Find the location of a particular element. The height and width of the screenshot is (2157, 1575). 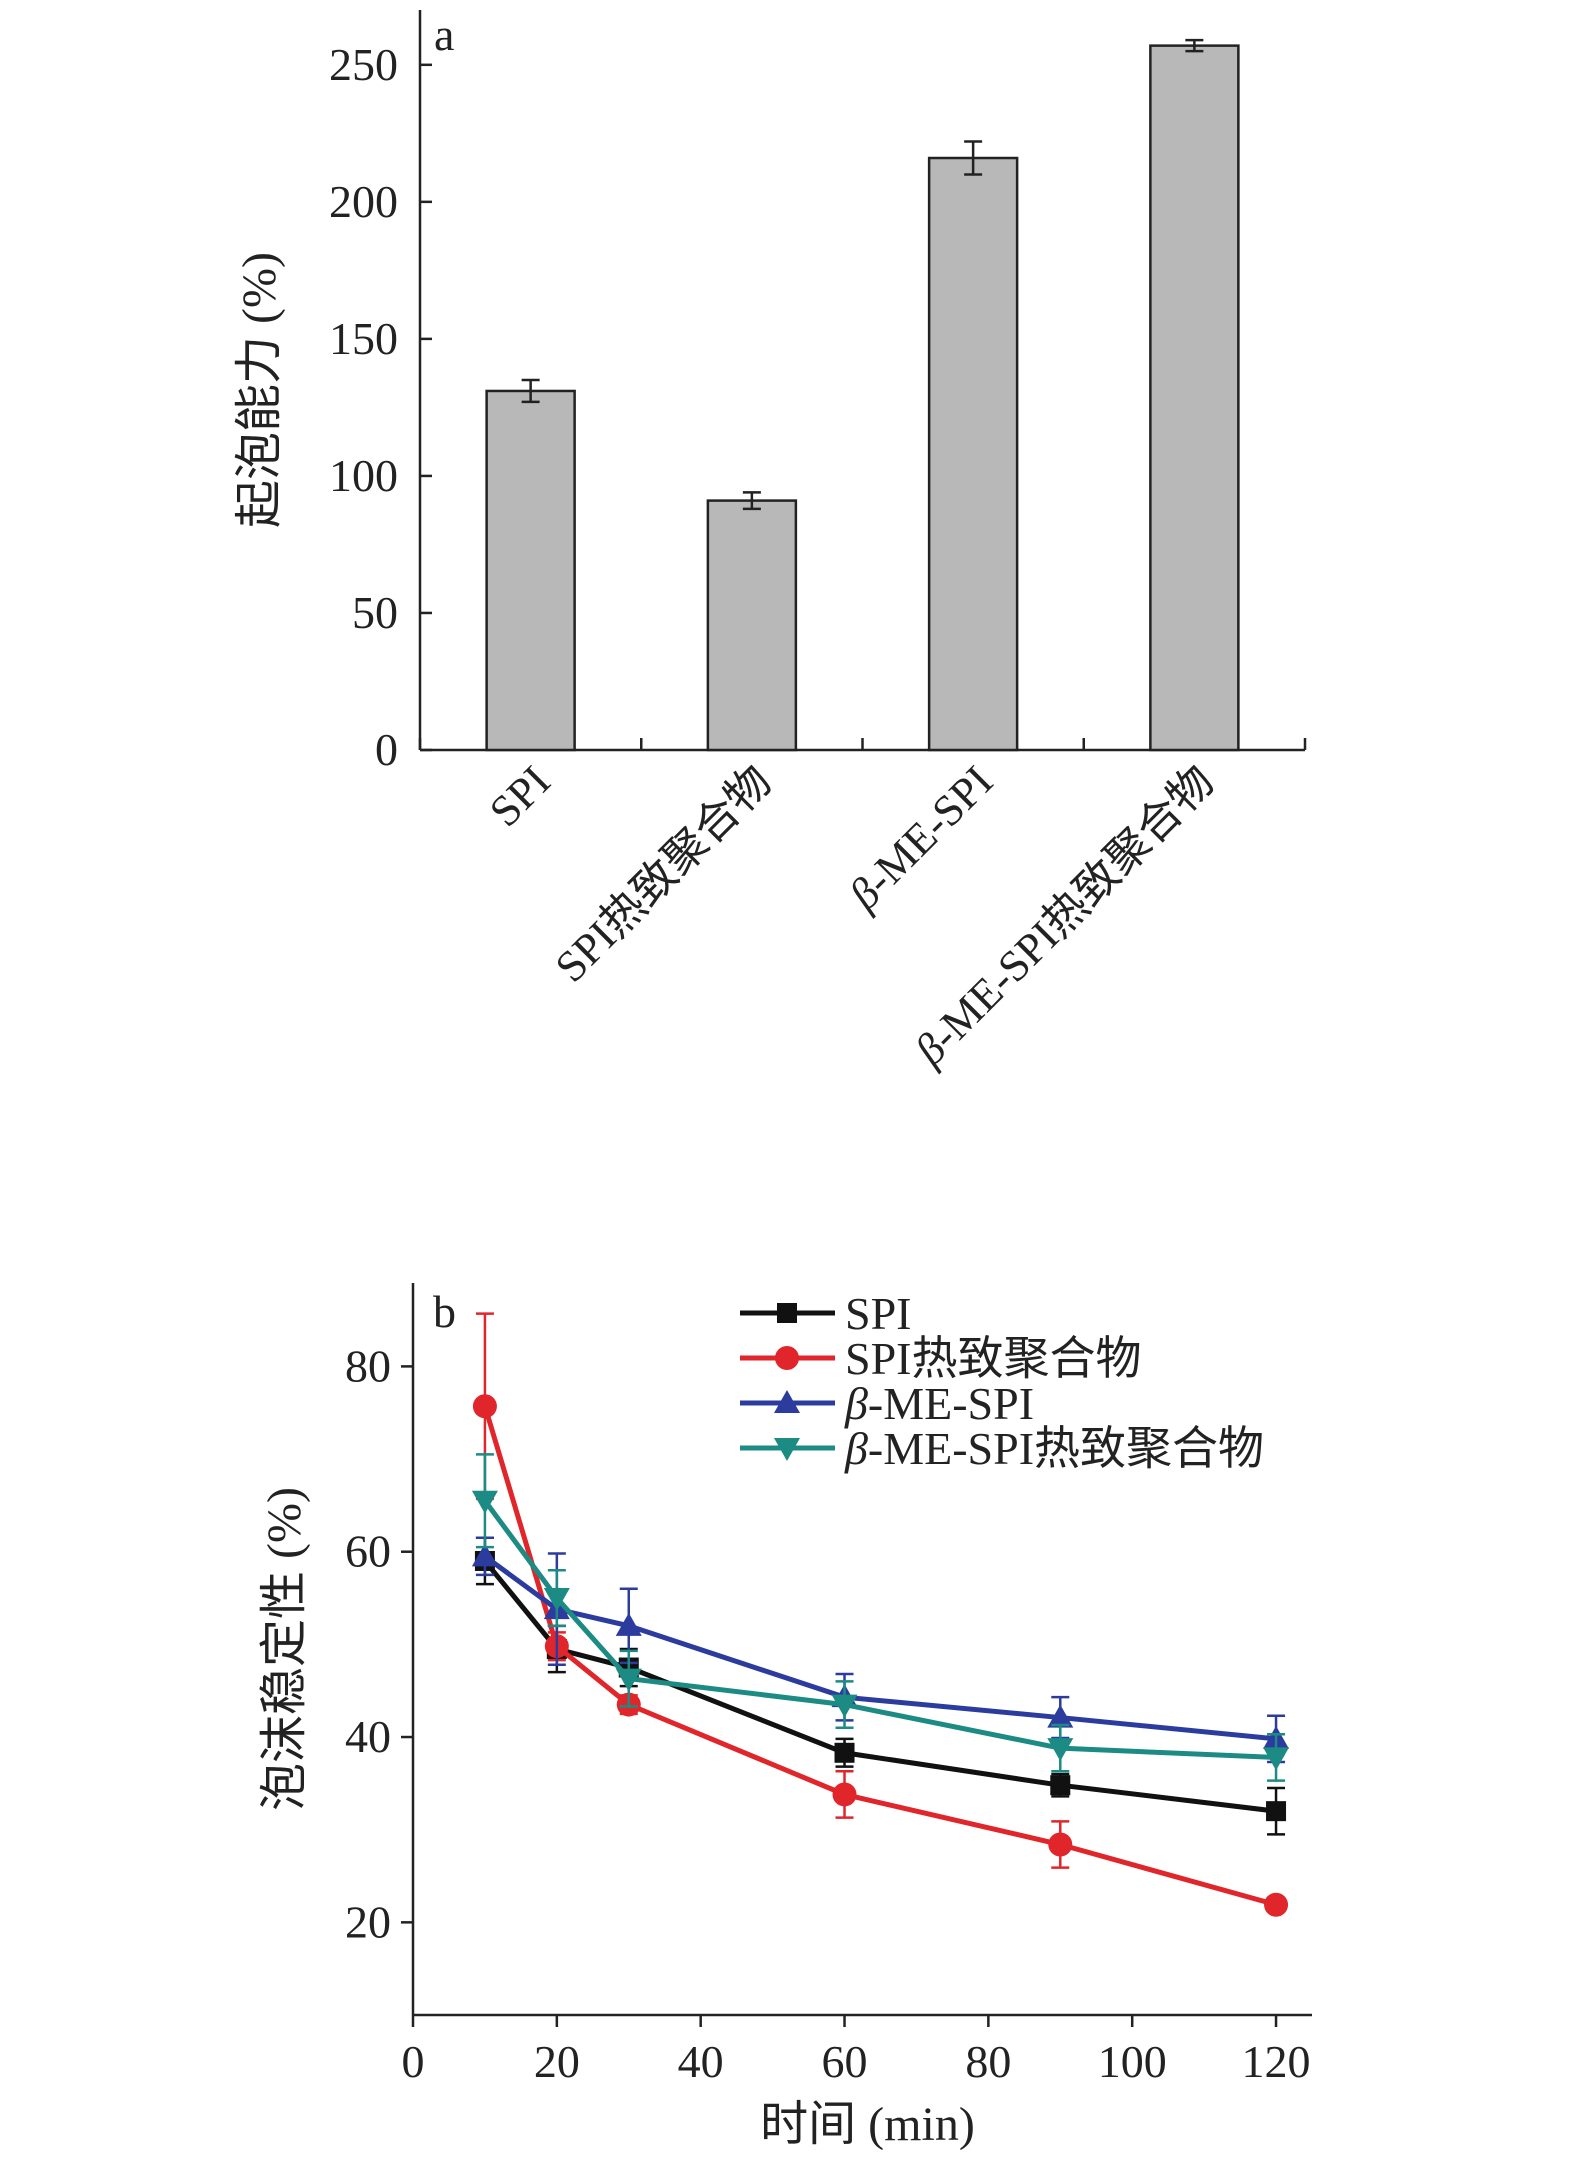

x-tick-label: 100 is located at coordinates (1132, 2061).